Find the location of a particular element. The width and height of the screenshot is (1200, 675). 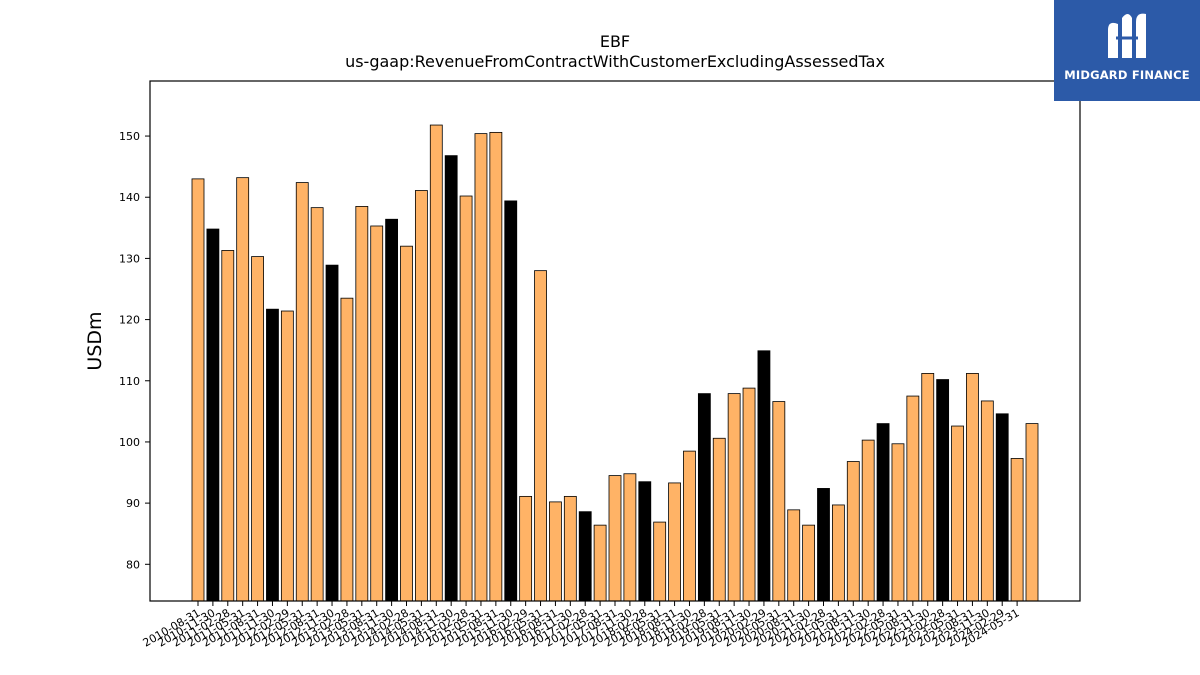

y-tick-label: 150 is located at coordinates (129, 136).